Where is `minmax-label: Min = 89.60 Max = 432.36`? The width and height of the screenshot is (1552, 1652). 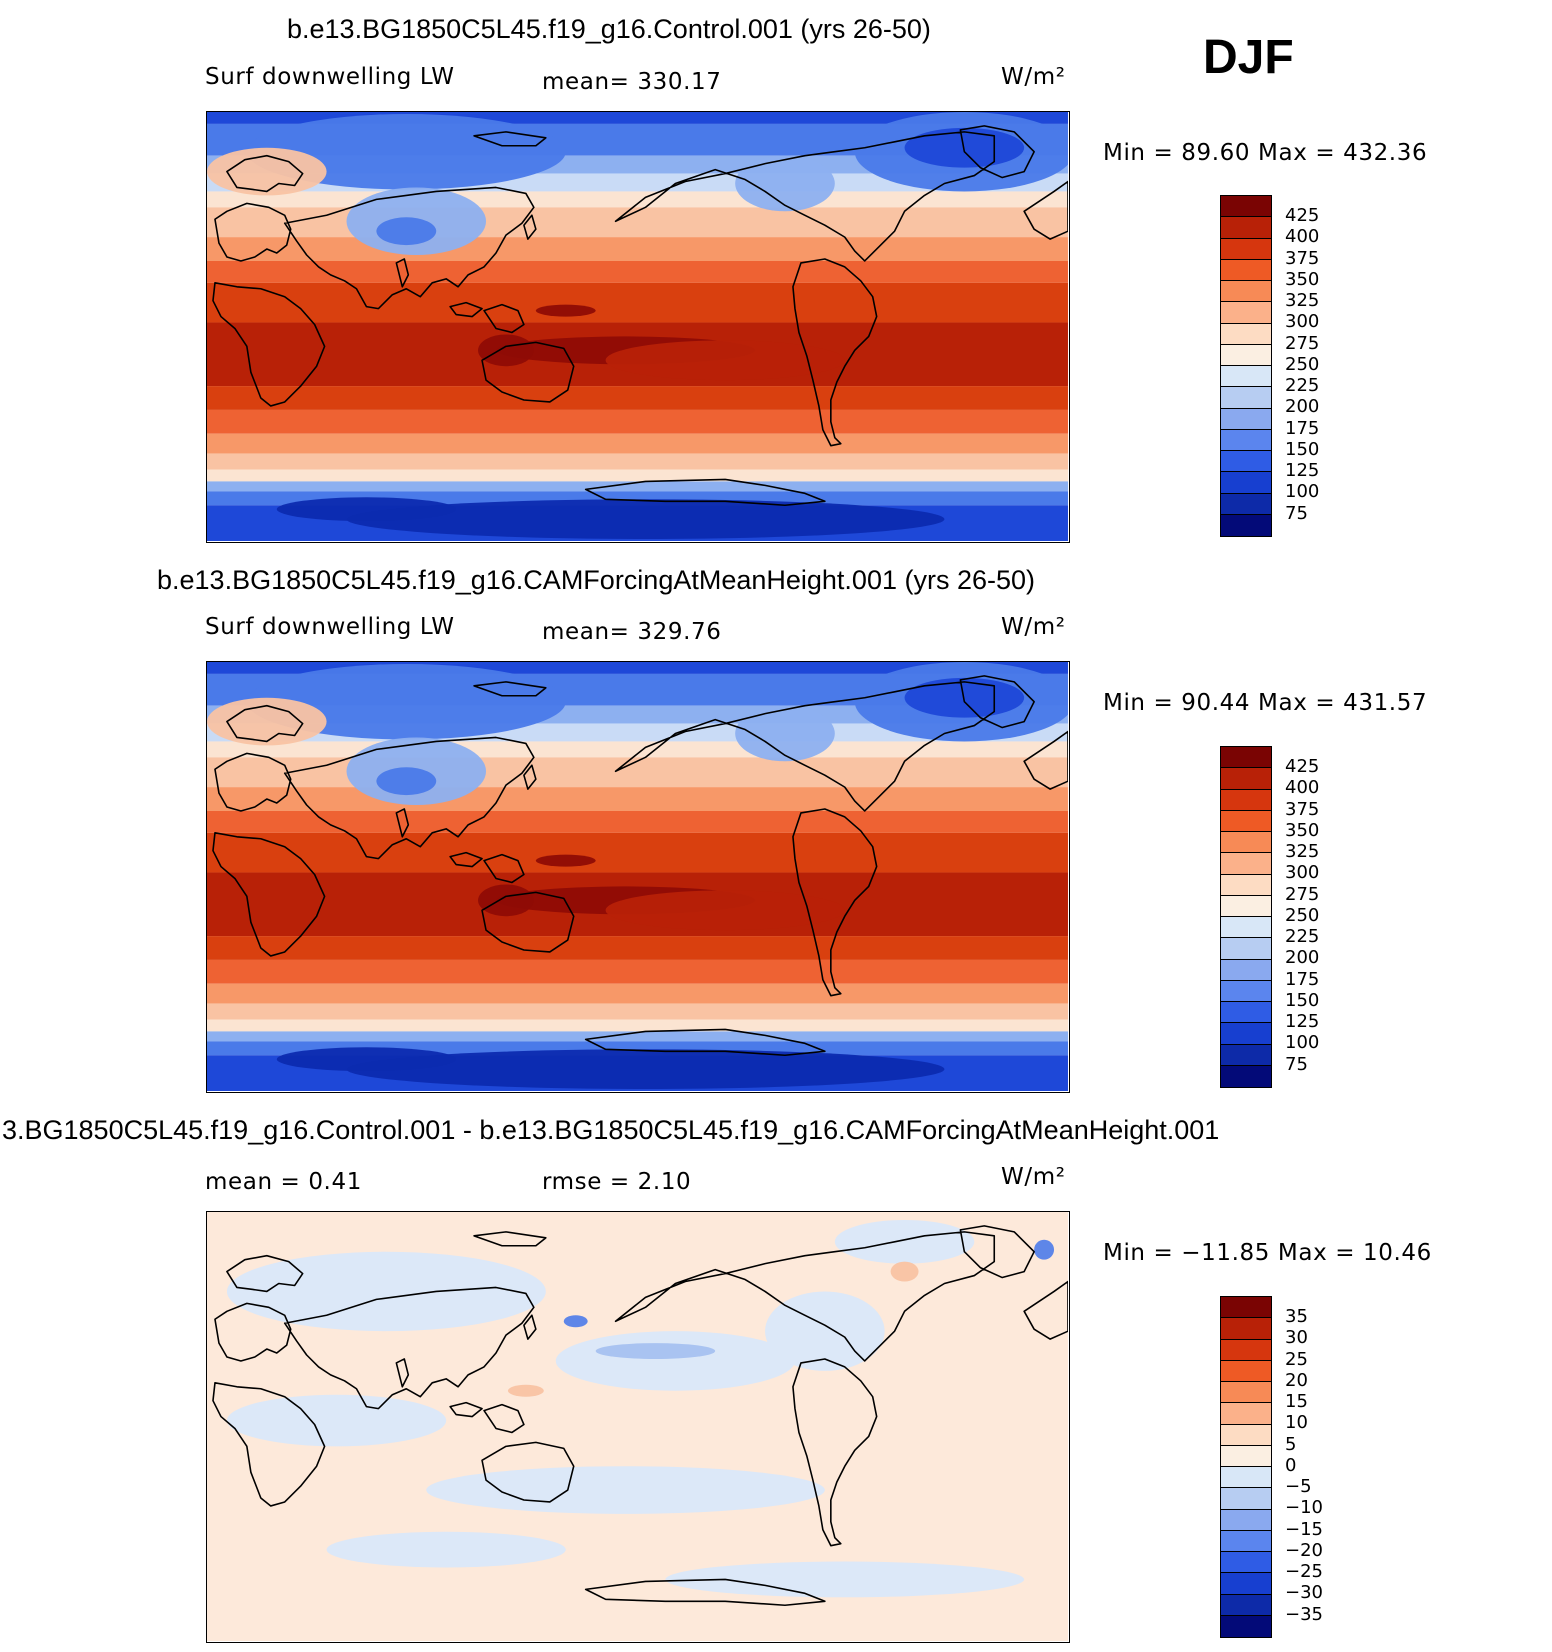 minmax-label: Min = 89.60 Max = 432.36 is located at coordinates (1265, 153).